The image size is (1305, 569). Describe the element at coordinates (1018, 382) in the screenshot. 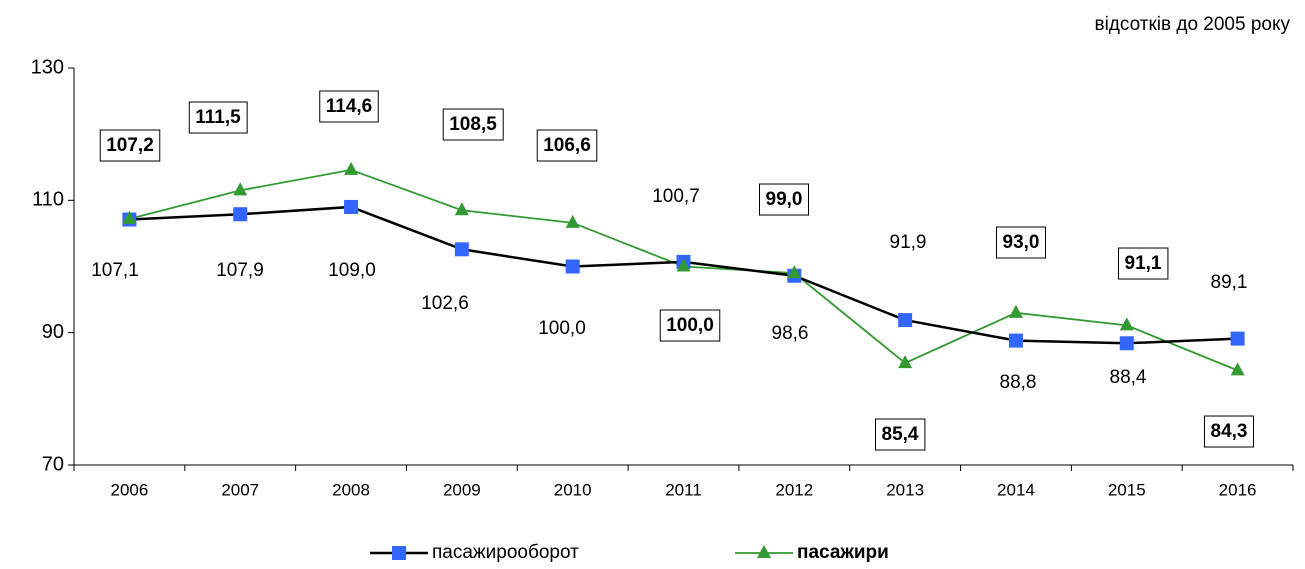

I see `data-label: 88,8` at that location.